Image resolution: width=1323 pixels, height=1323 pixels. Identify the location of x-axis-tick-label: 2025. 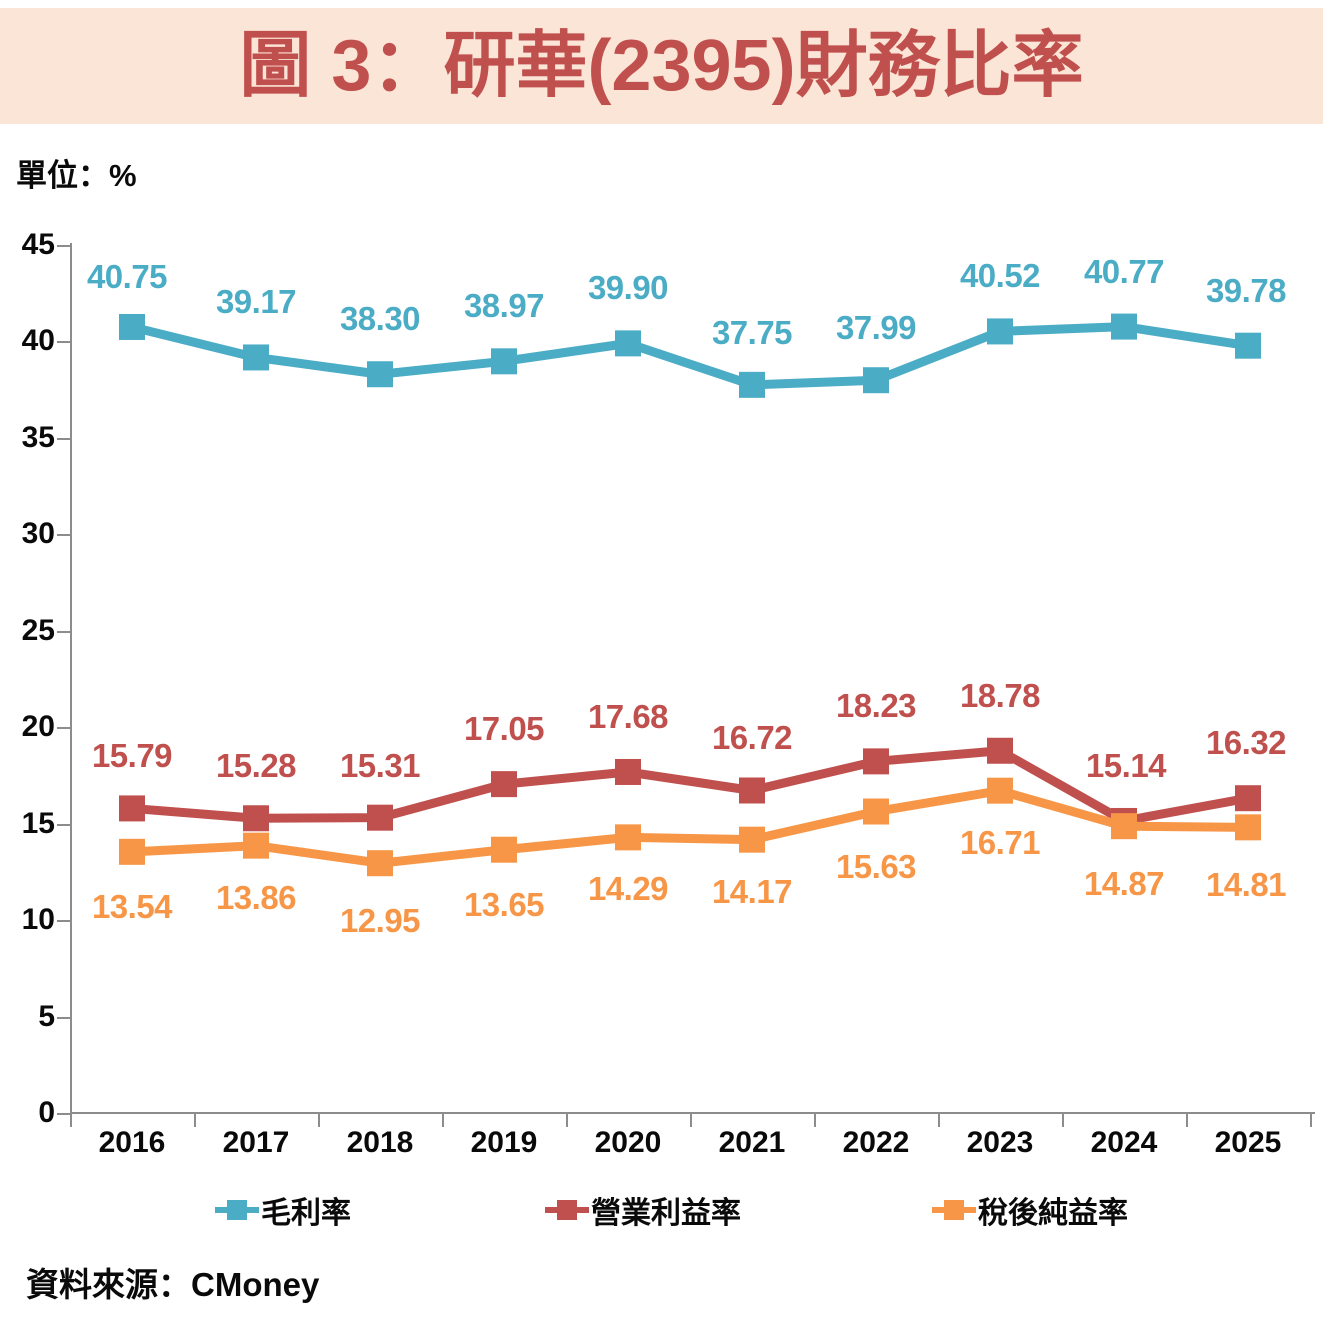
(1248, 1142).